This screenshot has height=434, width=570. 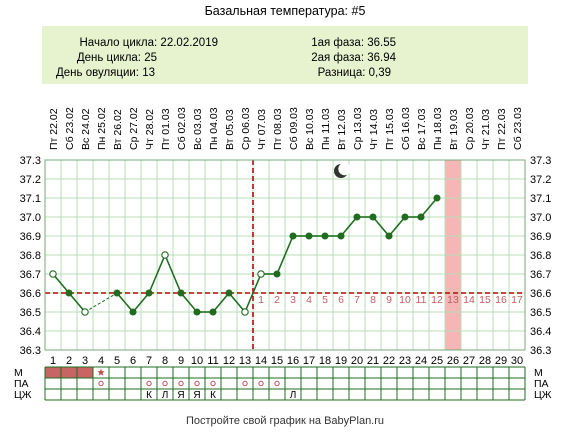 What do you see at coordinates (325, 361) in the screenshot?
I see `day-number-label: 18` at bounding box center [325, 361].